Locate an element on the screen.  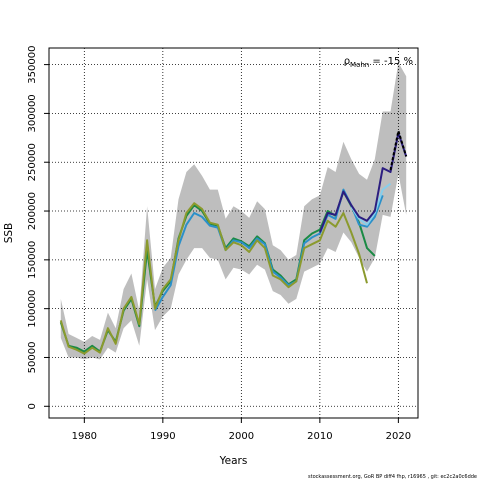
mohn-rho-annotation: ρMohn = -15 % is located at coordinates (378, 62).